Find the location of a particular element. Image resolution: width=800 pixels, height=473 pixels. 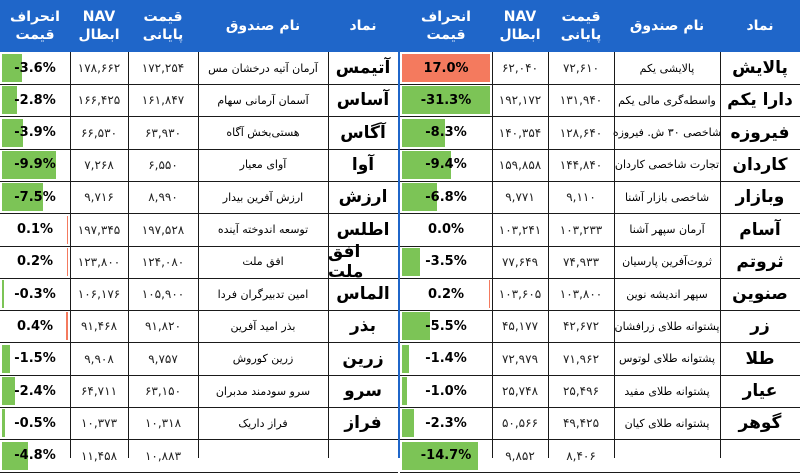

fund-name-cell: امین تدبیرگران فردا is located at coordinates (263, 294).